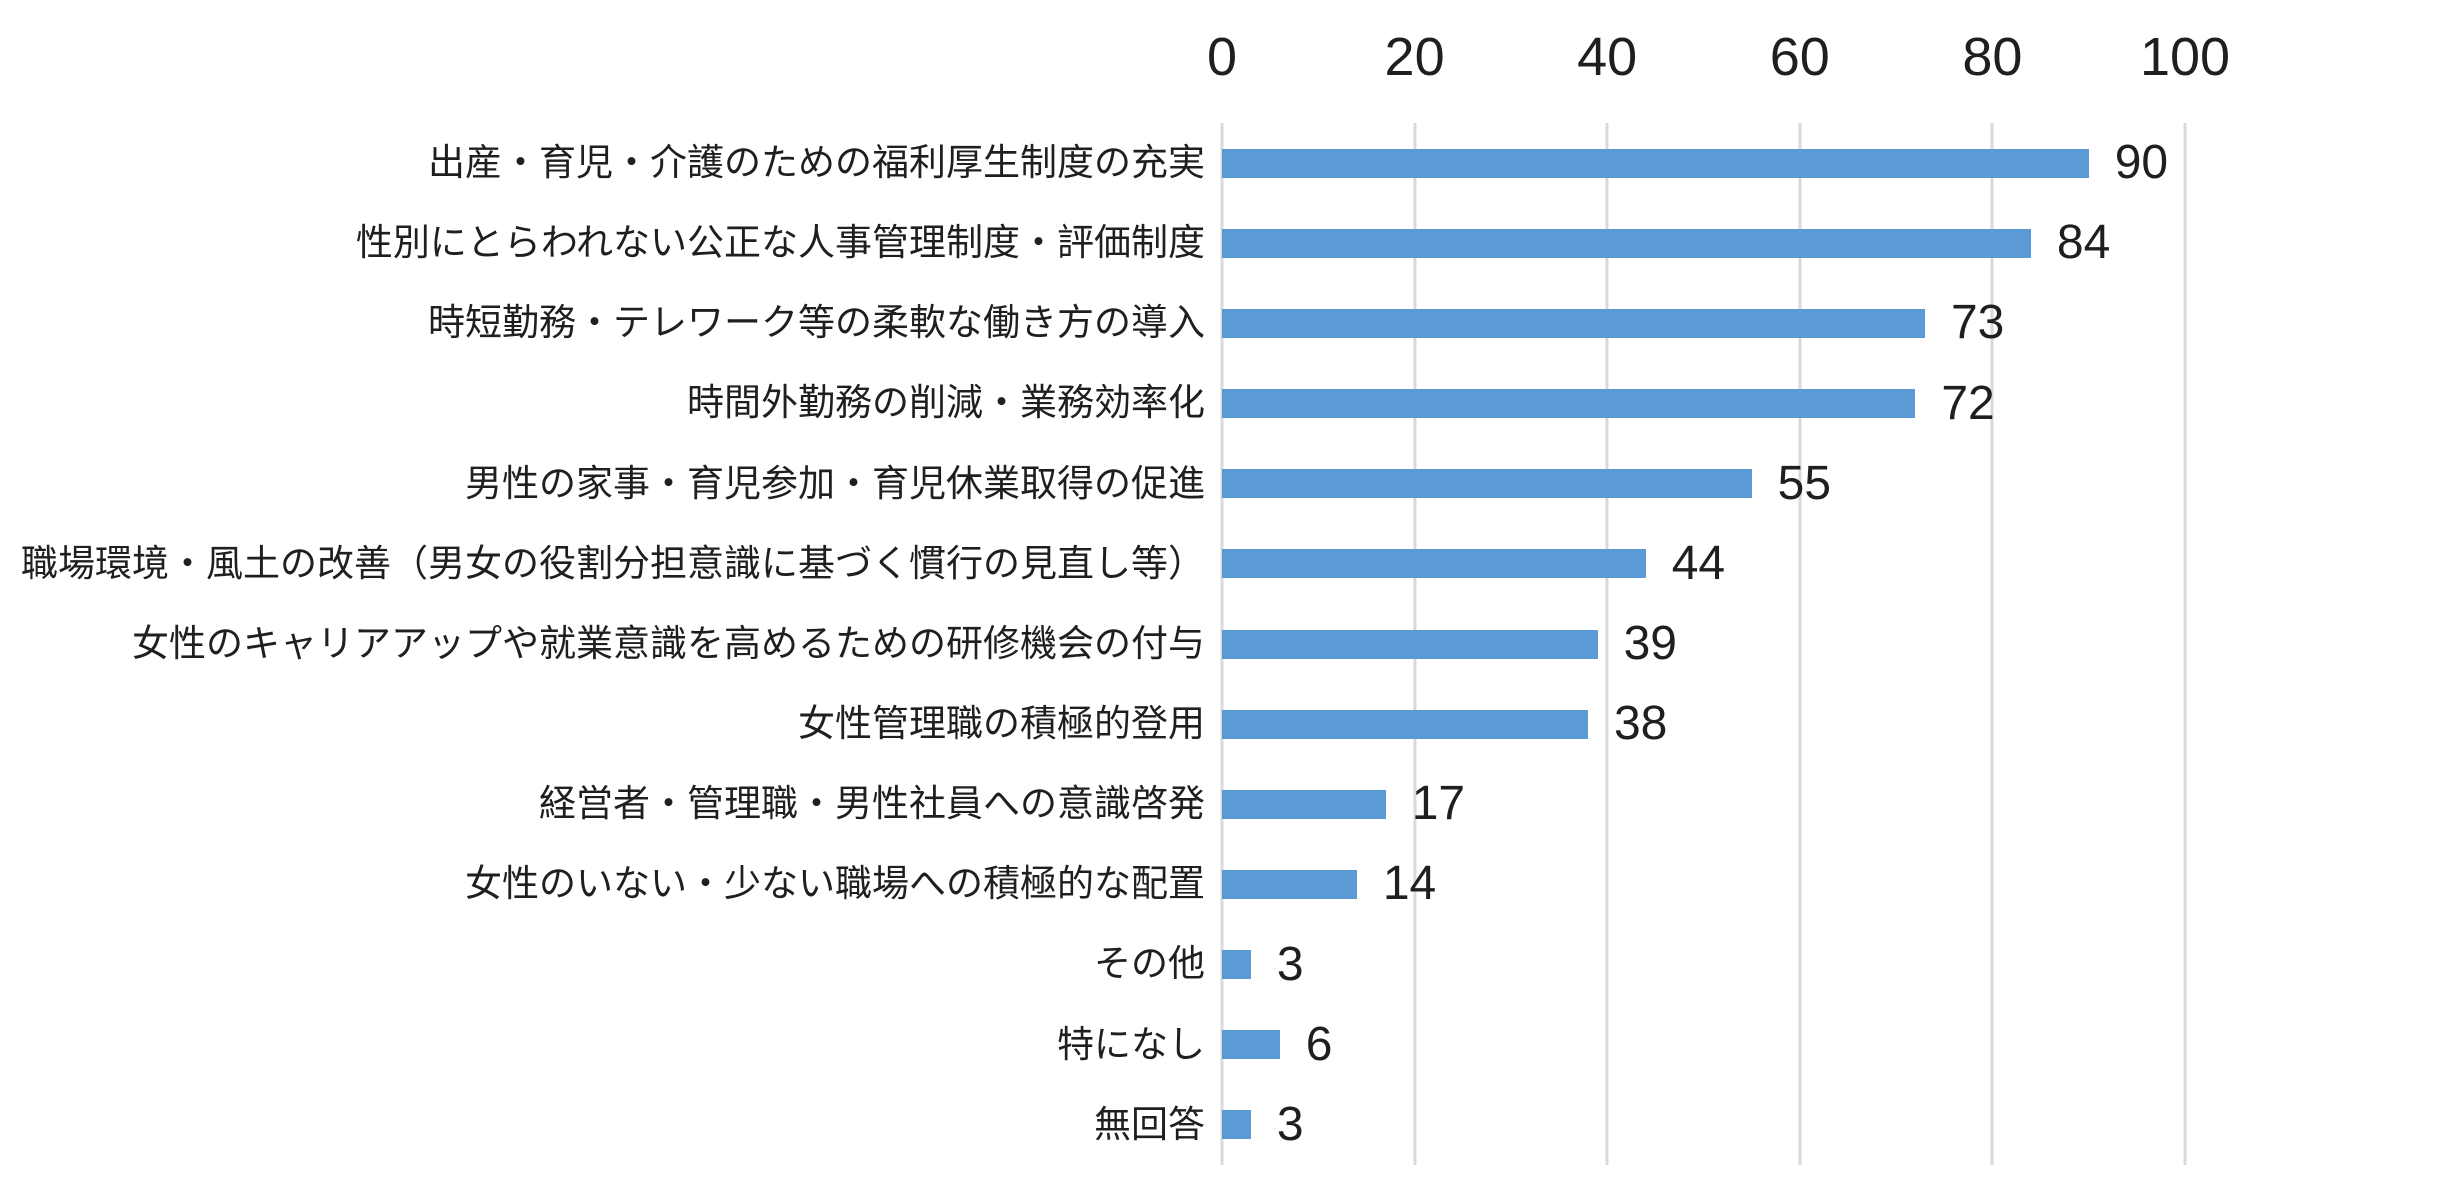 The height and width of the screenshot is (1201, 2441). Describe the element at coordinates (872, 804) in the screenshot. I see `category-label: 経営者・管理職・男性社員への意識啓発` at that location.